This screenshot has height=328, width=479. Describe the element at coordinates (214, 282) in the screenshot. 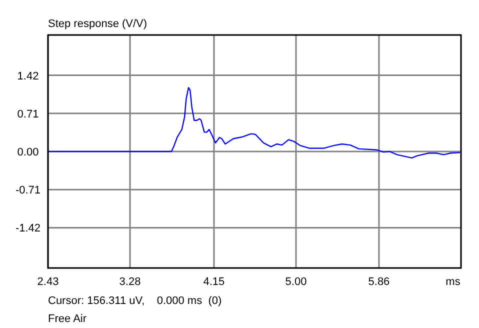

I see `x-tick-label: 4.15` at that location.